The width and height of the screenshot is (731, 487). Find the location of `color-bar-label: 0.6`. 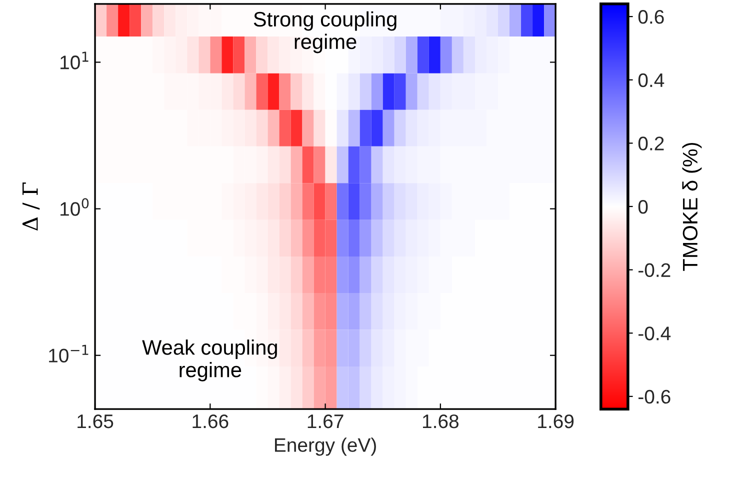

color-bar-label: 0.6 is located at coordinates (651, 17).